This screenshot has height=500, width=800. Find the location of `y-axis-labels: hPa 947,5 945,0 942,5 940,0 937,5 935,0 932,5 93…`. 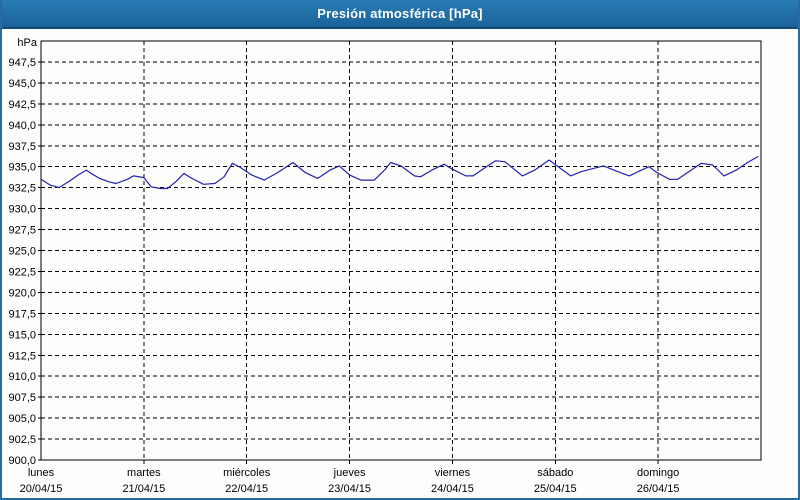

y-axis-labels: hPa 947,5 945,0 942,5 940,0 937,5 935,0 932,5 93… is located at coordinates (22, 252).